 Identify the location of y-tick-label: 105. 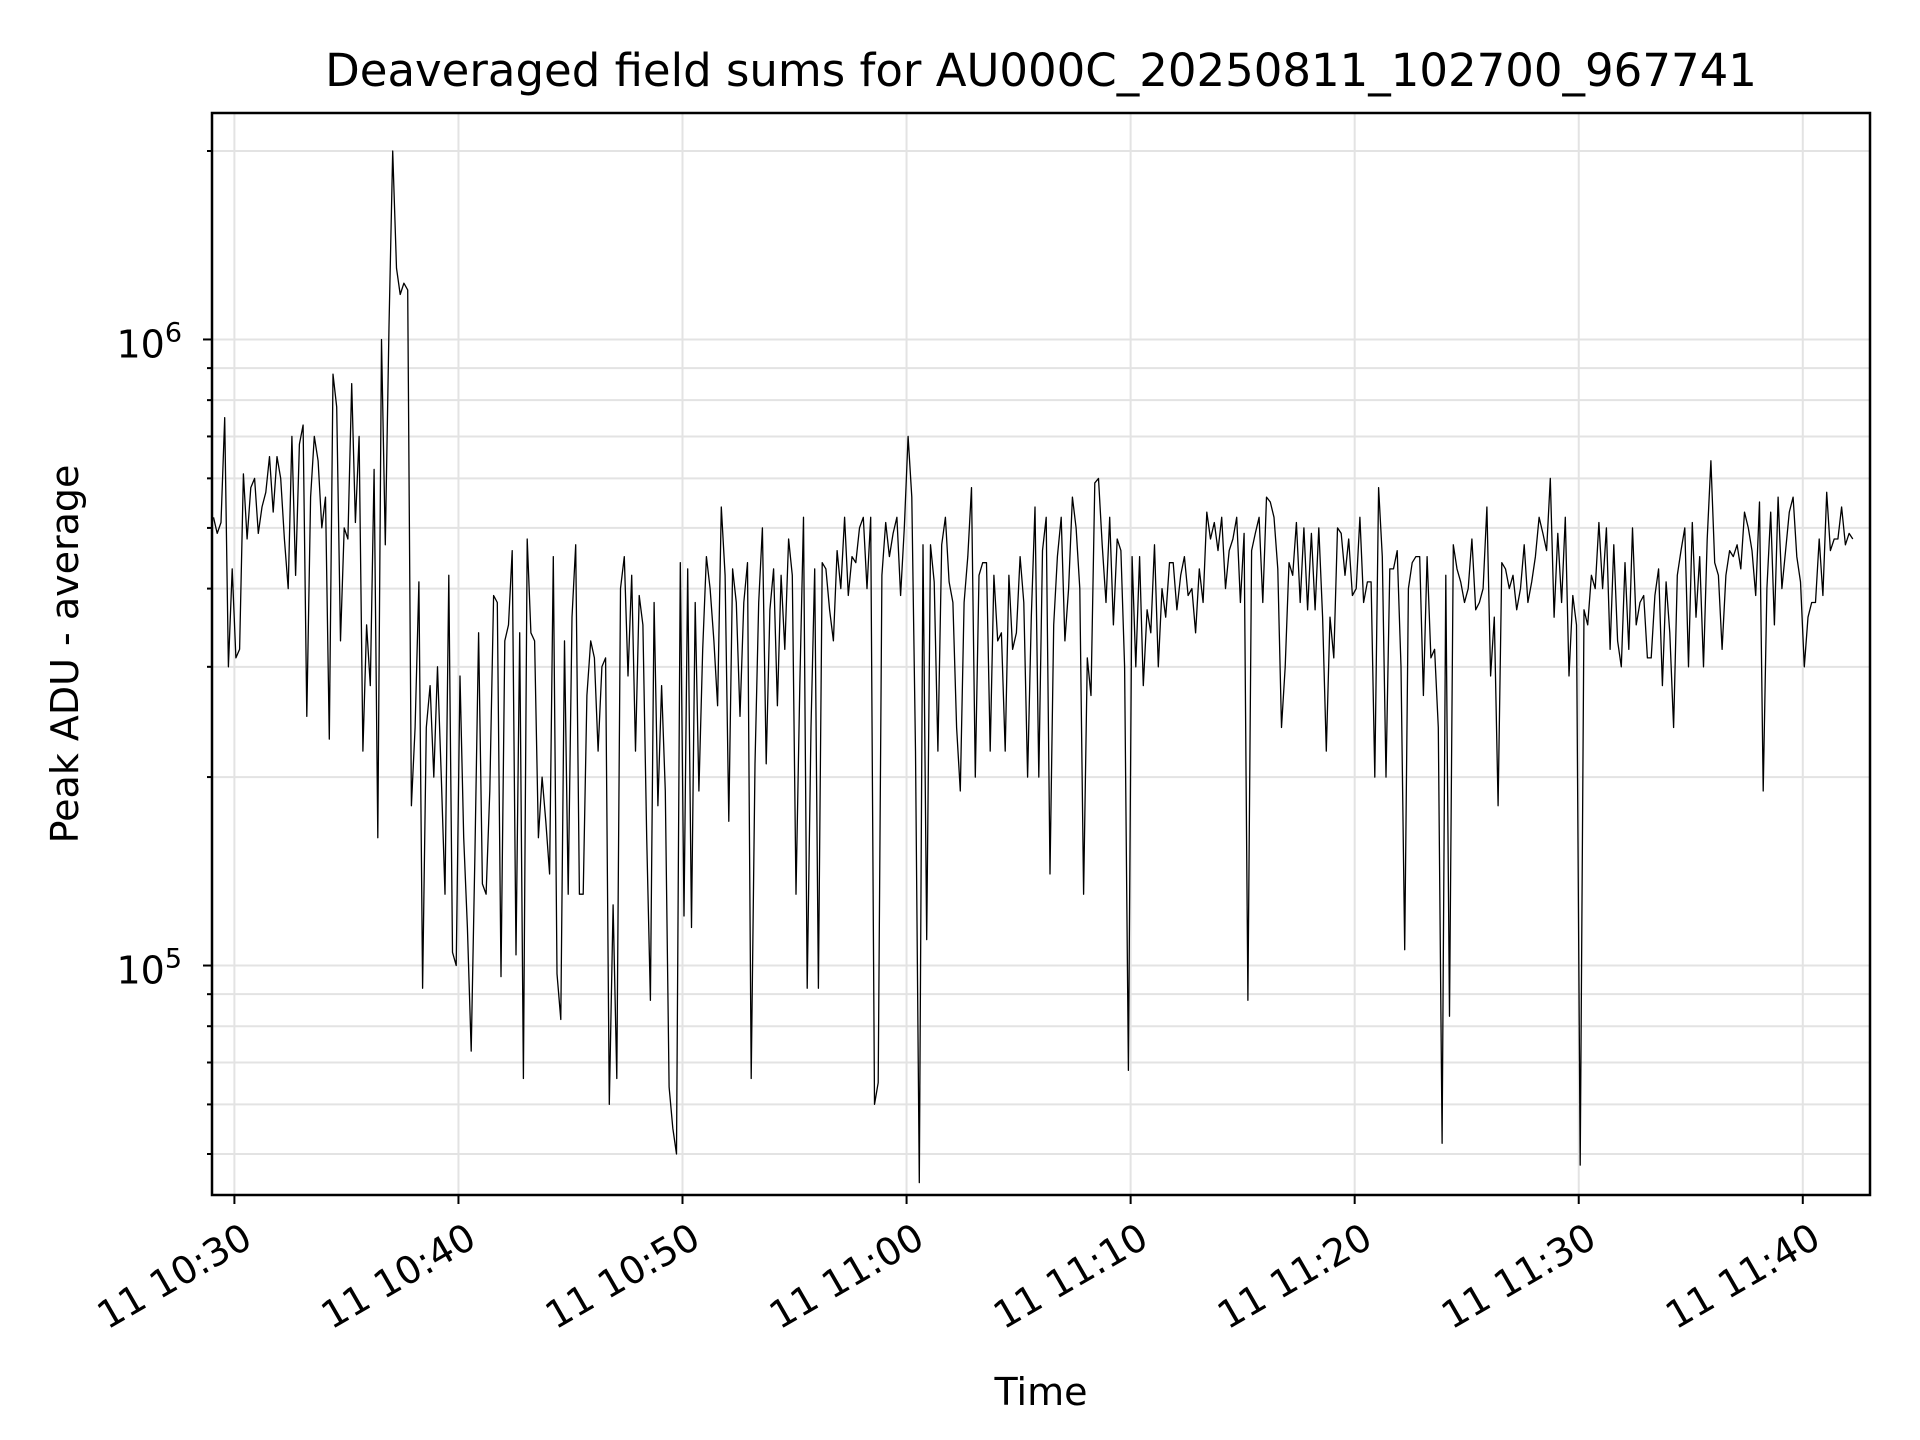
(149, 968).